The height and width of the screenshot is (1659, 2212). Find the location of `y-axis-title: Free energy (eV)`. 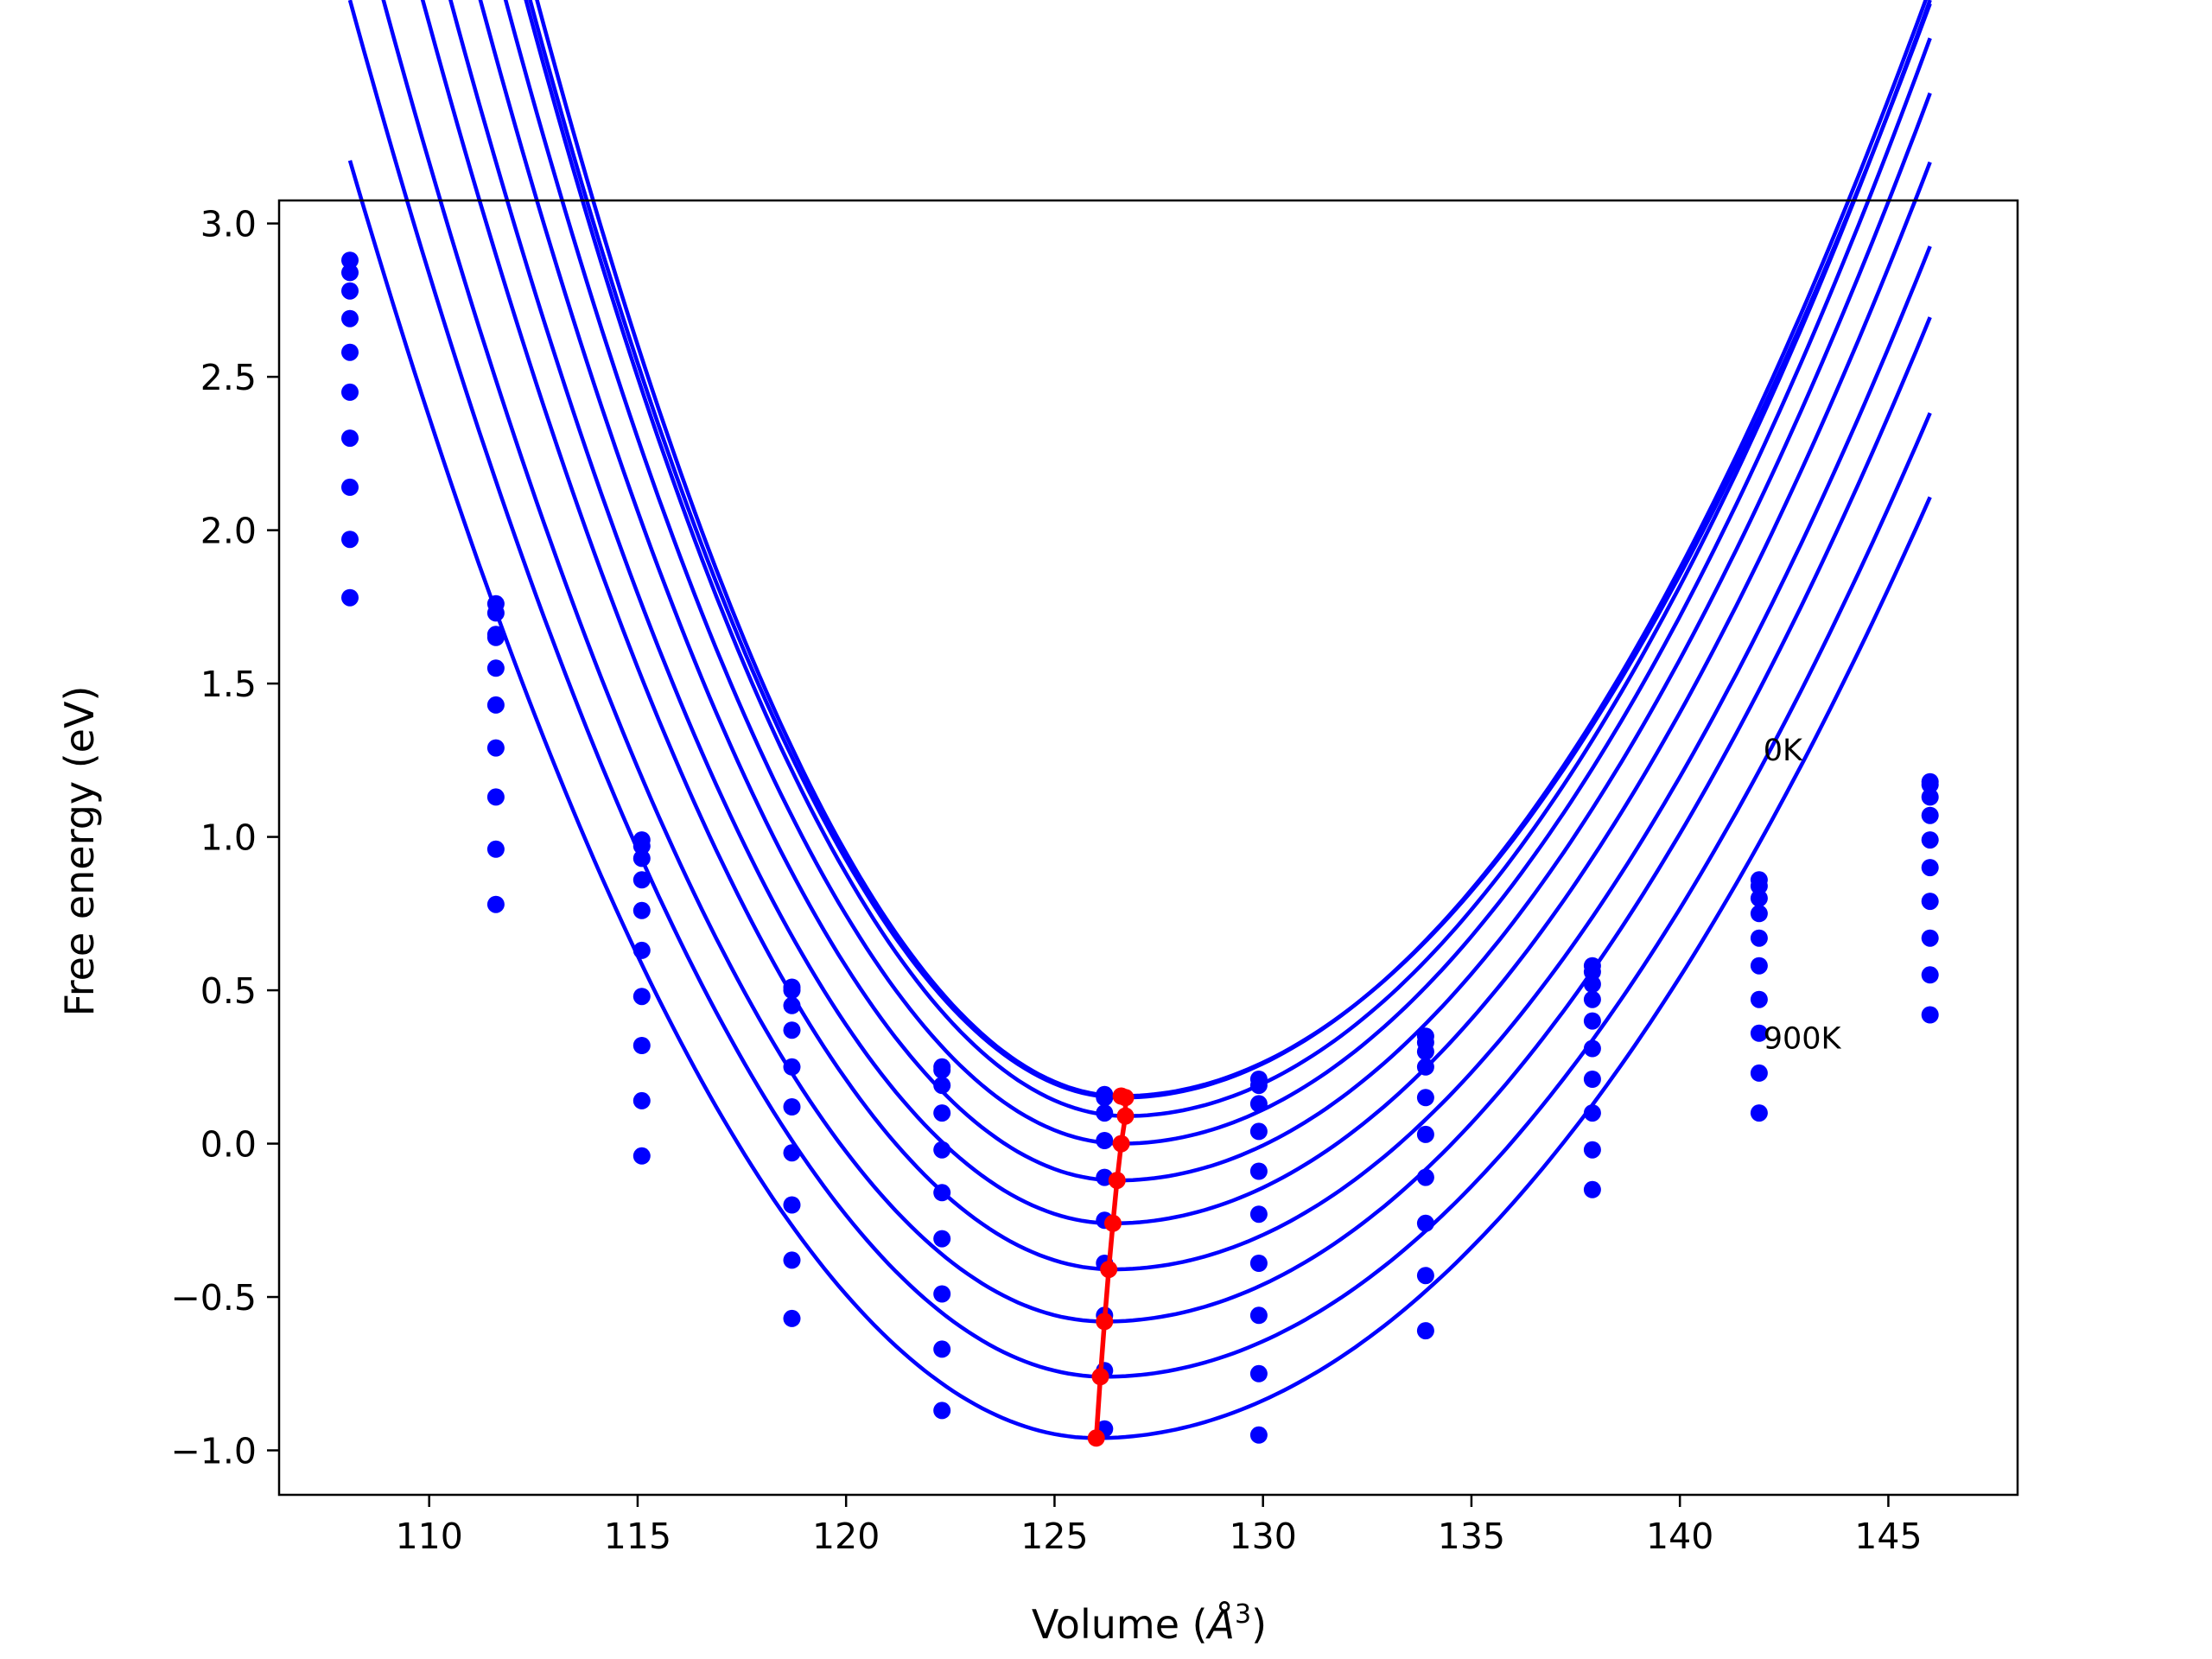

y-axis-title: Free energy (eV) is located at coordinates (79, 851).